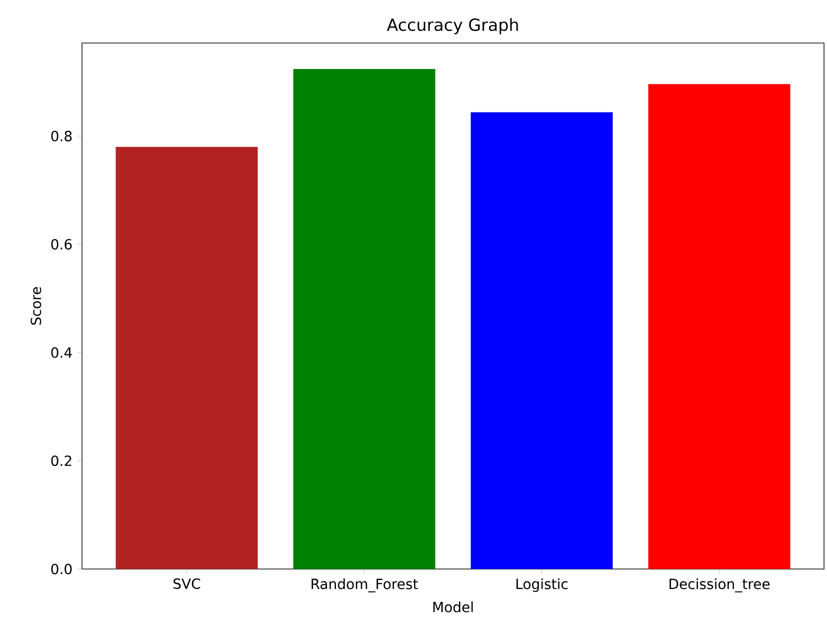 This screenshot has width=827, height=626. What do you see at coordinates (187, 583) in the screenshot?
I see `x-tick-label: SVC` at bounding box center [187, 583].